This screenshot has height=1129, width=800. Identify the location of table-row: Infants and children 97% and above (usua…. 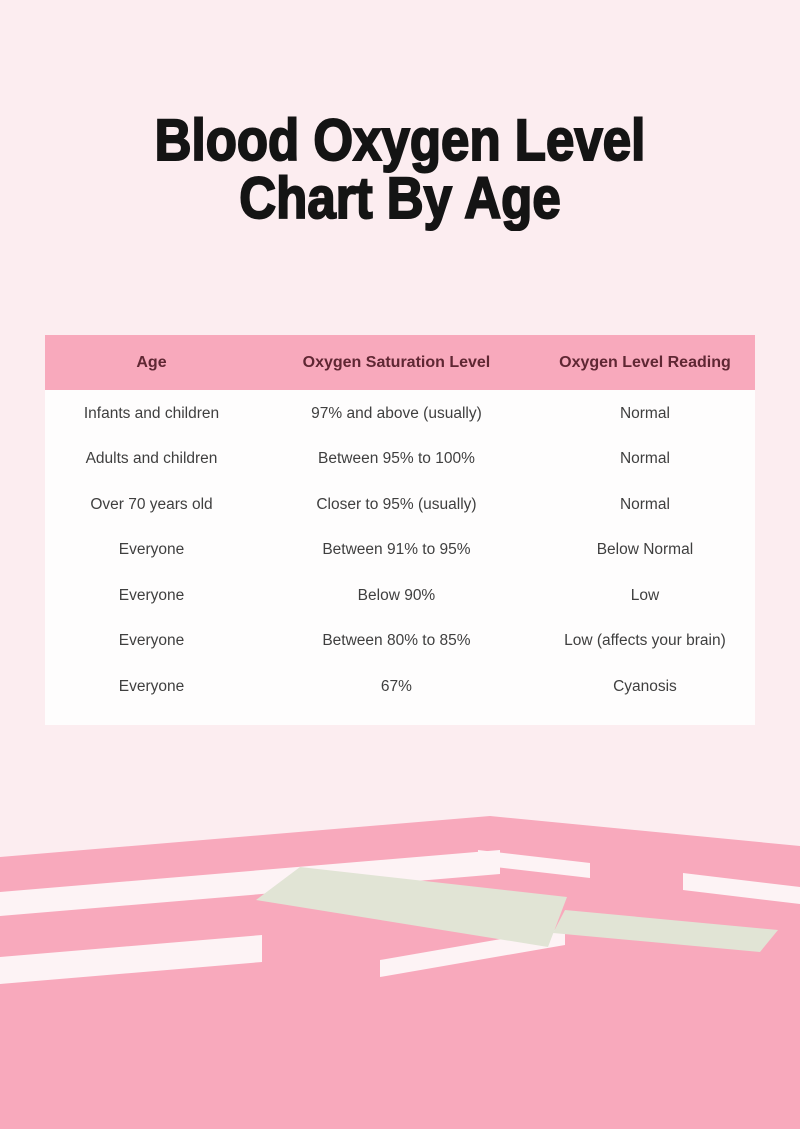
(400, 414).